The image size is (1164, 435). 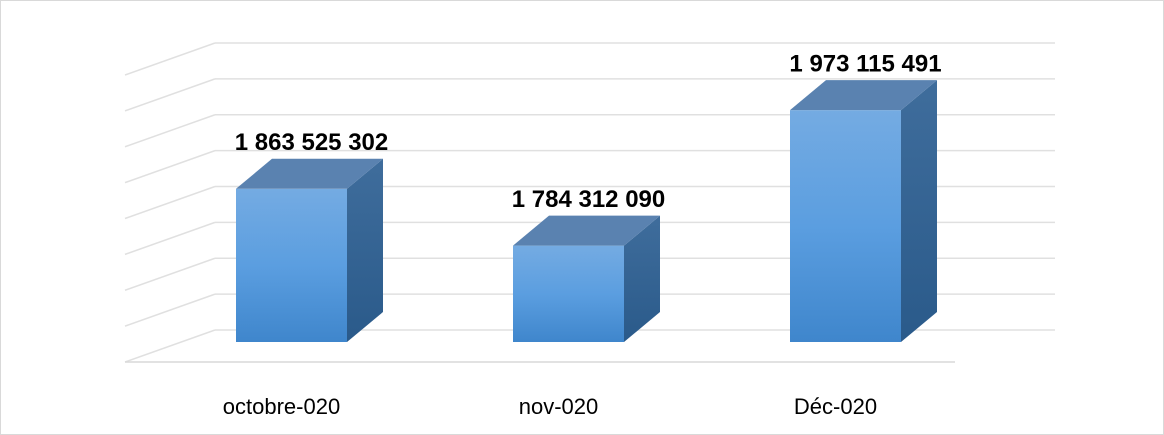 I want to click on data-label: 1 973 115 491, so click(x=865, y=64).